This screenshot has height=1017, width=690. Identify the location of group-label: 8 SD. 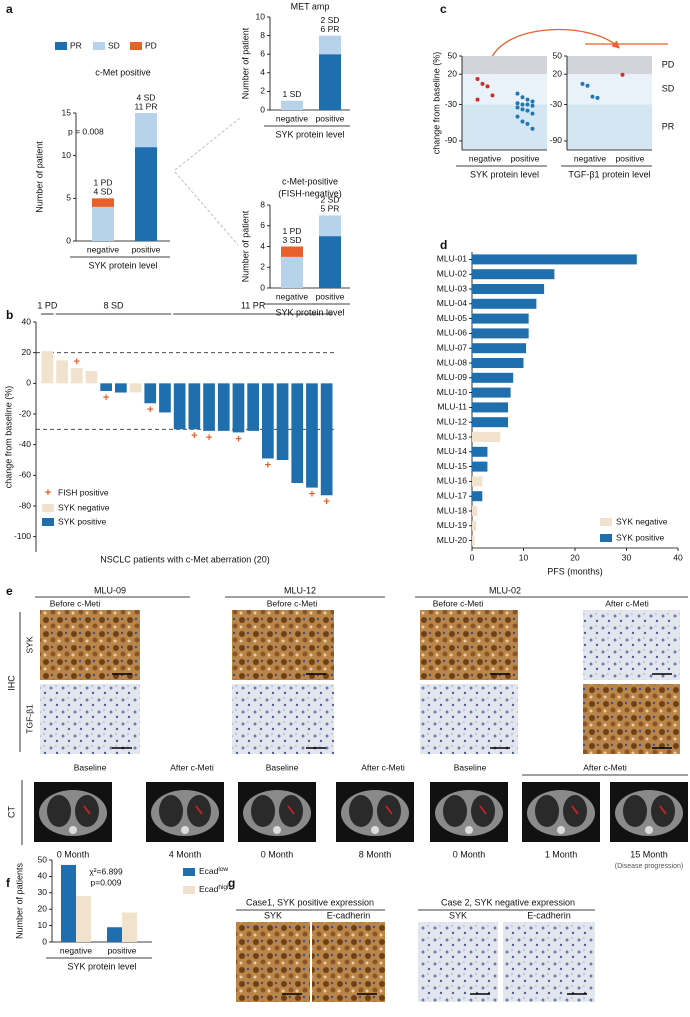
(113, 305).